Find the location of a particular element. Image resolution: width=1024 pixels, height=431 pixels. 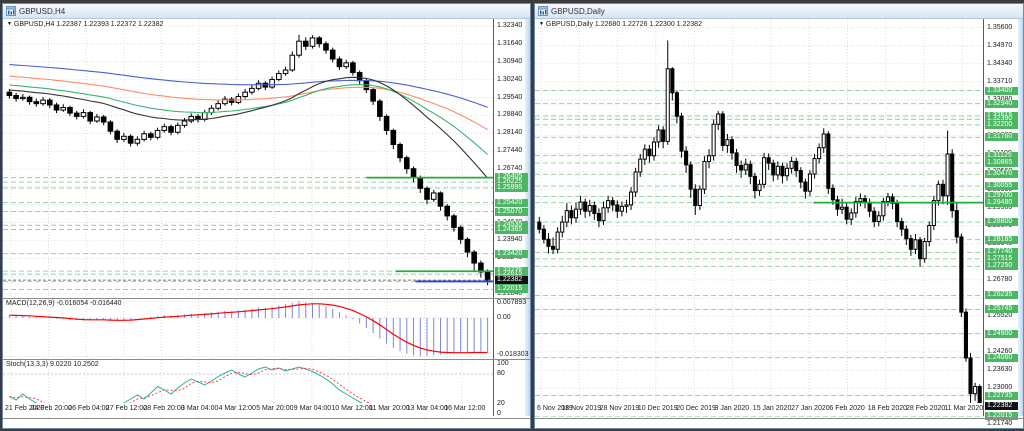

price-axis-label: 1.29300 is located at coordinates (1000, 207).